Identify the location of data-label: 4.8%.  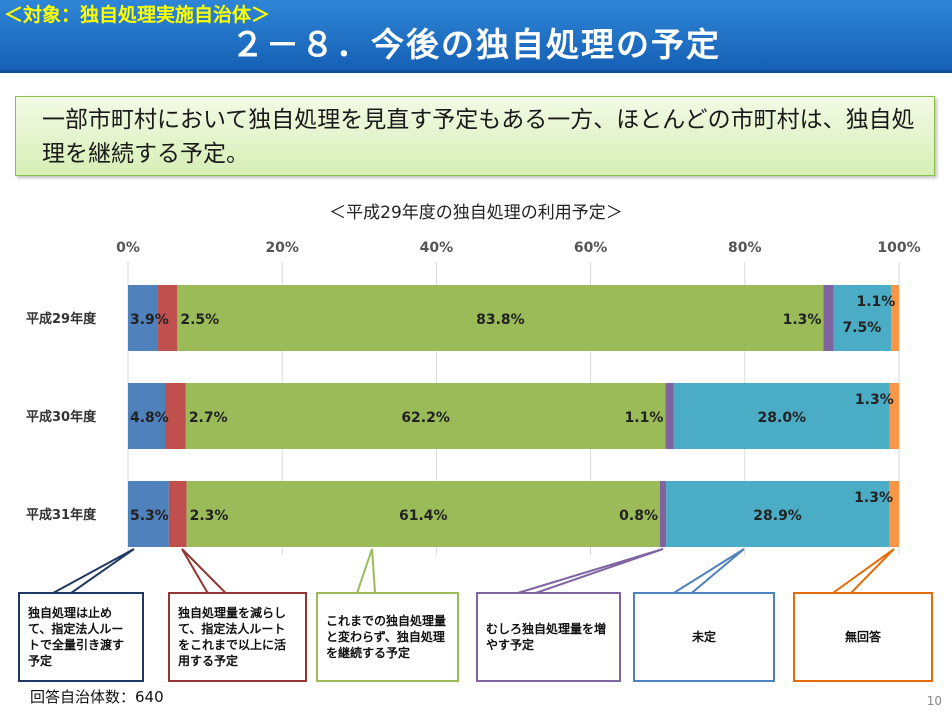
(149, 418).